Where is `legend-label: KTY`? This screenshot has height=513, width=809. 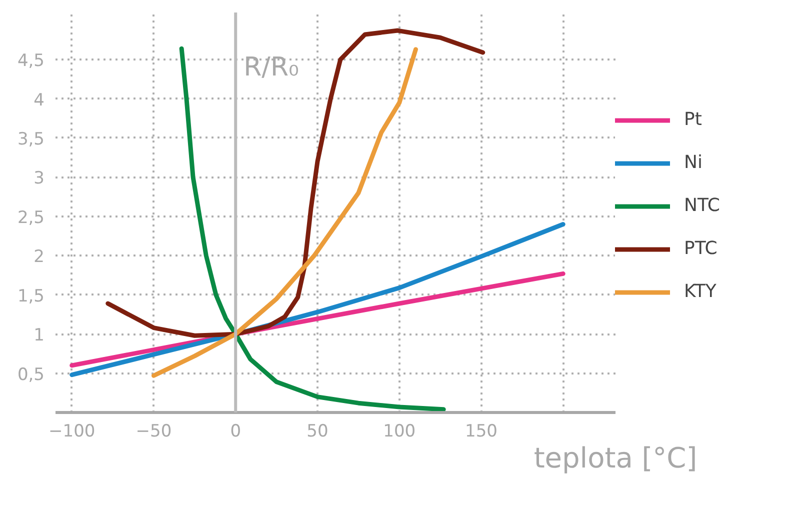
legend-label: KTY is located at coordinates (700, 291).